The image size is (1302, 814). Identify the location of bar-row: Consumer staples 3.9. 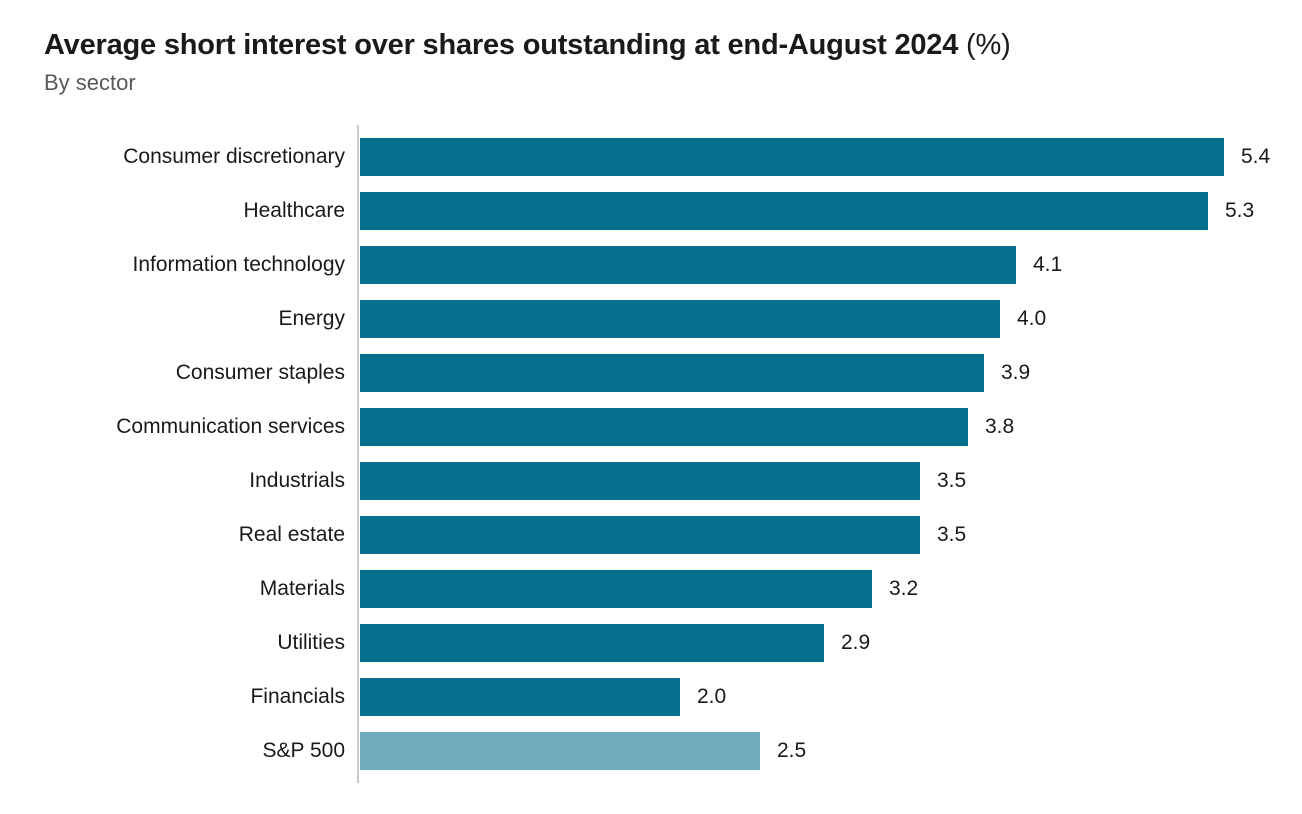
(658, 373).